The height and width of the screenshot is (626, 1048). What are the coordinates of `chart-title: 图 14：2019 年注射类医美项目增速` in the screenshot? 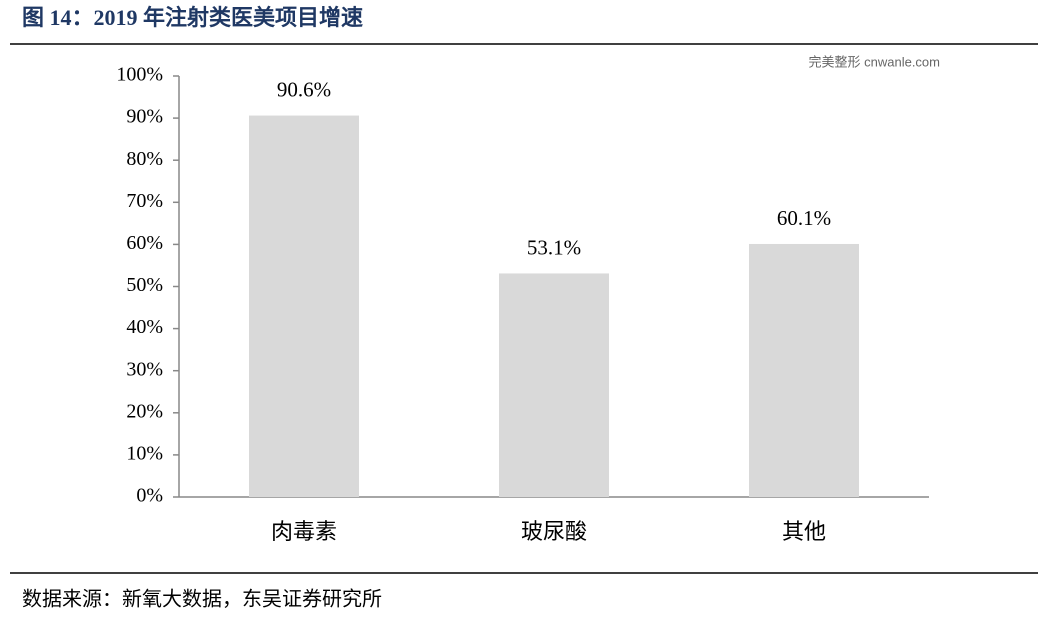 It's located at (192, 17).